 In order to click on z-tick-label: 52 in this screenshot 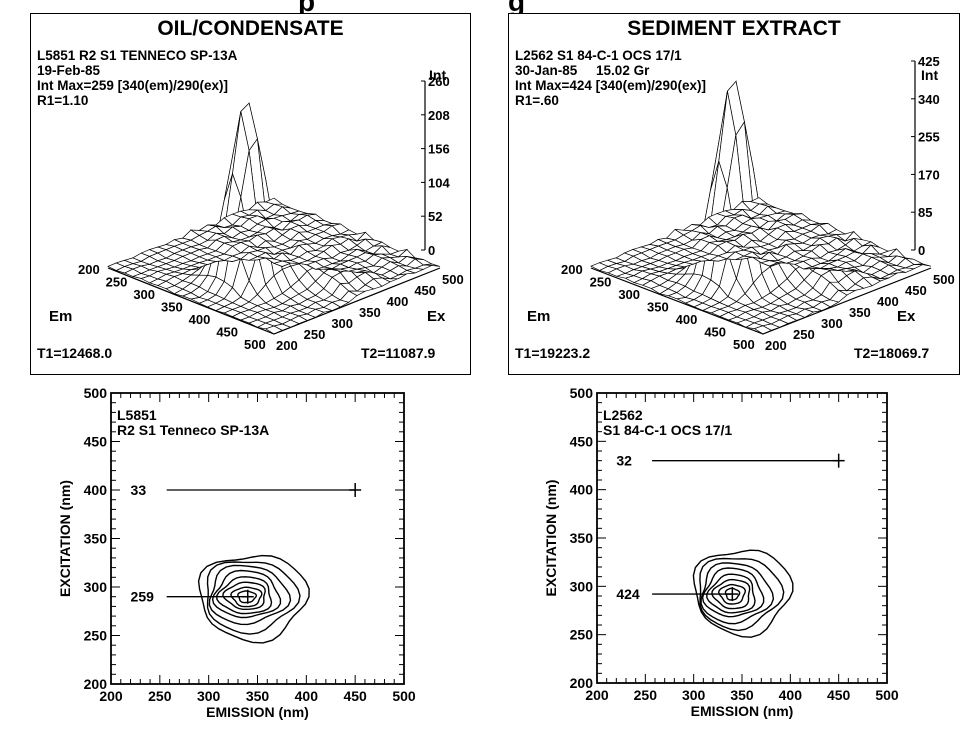, I will do `click(435, 216)`.